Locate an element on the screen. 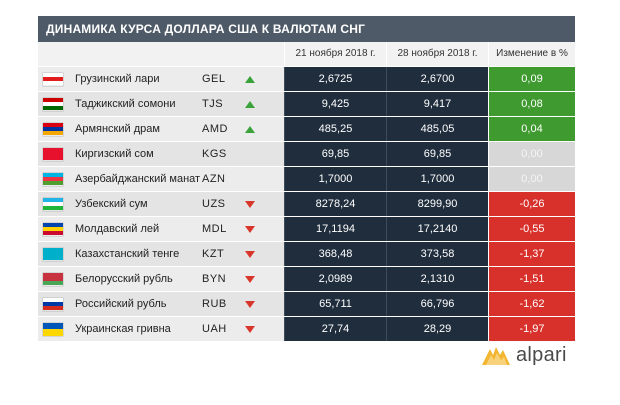 The height and width of the screenshot is (405, 620). rate-date2: 2,1310 is located at coordinates (437, 279).